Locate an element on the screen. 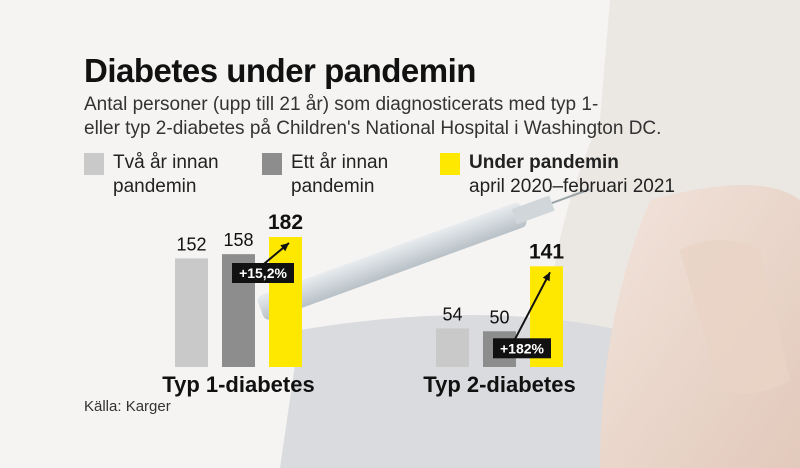  bar-type1-two-years-before is located at coordinates (191, 312).